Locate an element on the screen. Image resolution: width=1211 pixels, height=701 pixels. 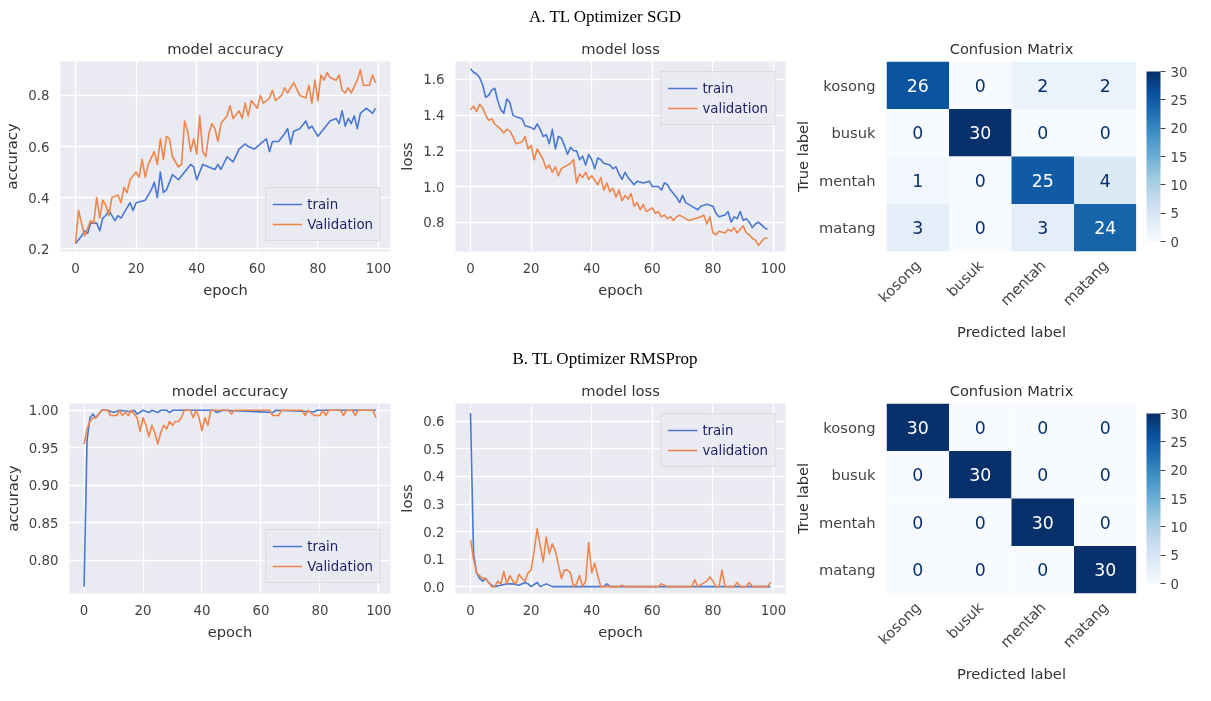
y-tick-label: 1.0 is located at coordinates (434, 187).